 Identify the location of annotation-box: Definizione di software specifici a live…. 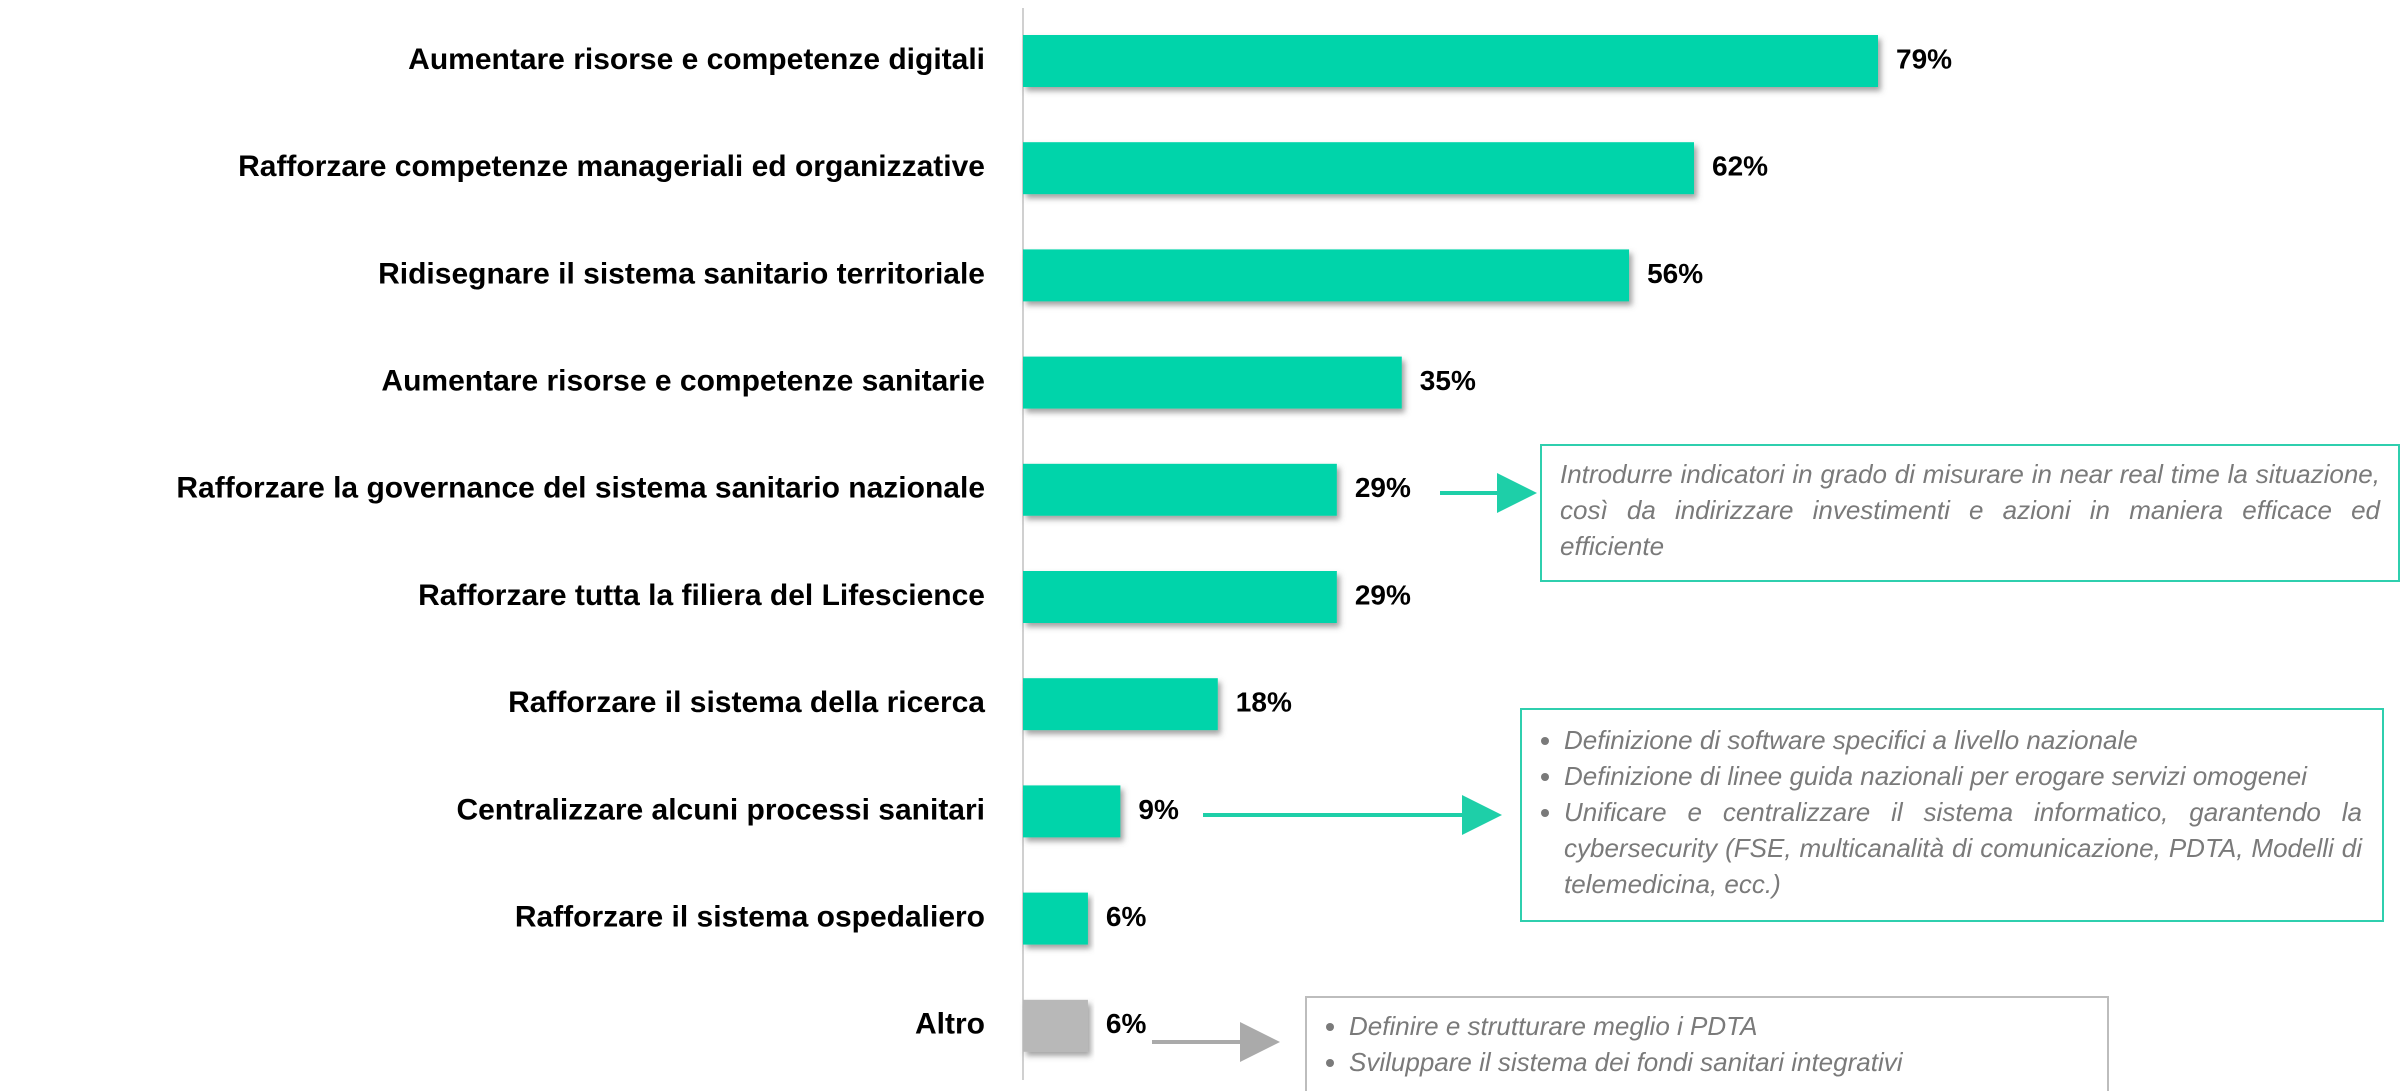
(1952, 815).